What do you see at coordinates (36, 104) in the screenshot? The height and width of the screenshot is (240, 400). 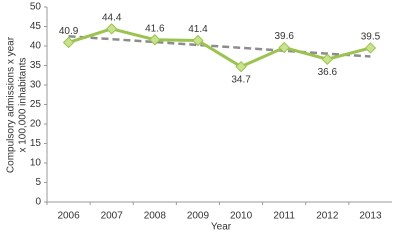 I see `y-tick-label: 25` at bounding box center [36, 104].